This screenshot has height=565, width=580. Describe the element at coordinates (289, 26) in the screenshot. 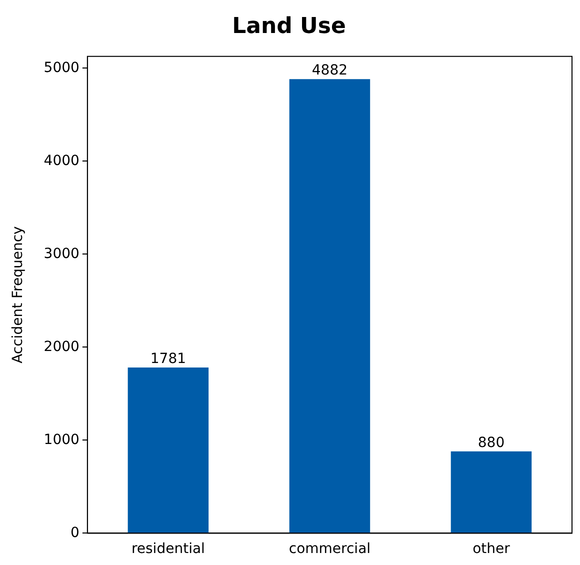

I see `chart-title: Land Use` at that location.